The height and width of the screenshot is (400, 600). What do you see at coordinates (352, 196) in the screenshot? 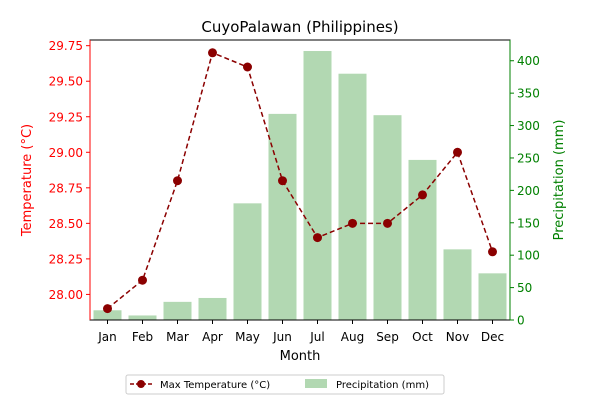
I see `bar-aug` at bounding box center [352, 196].